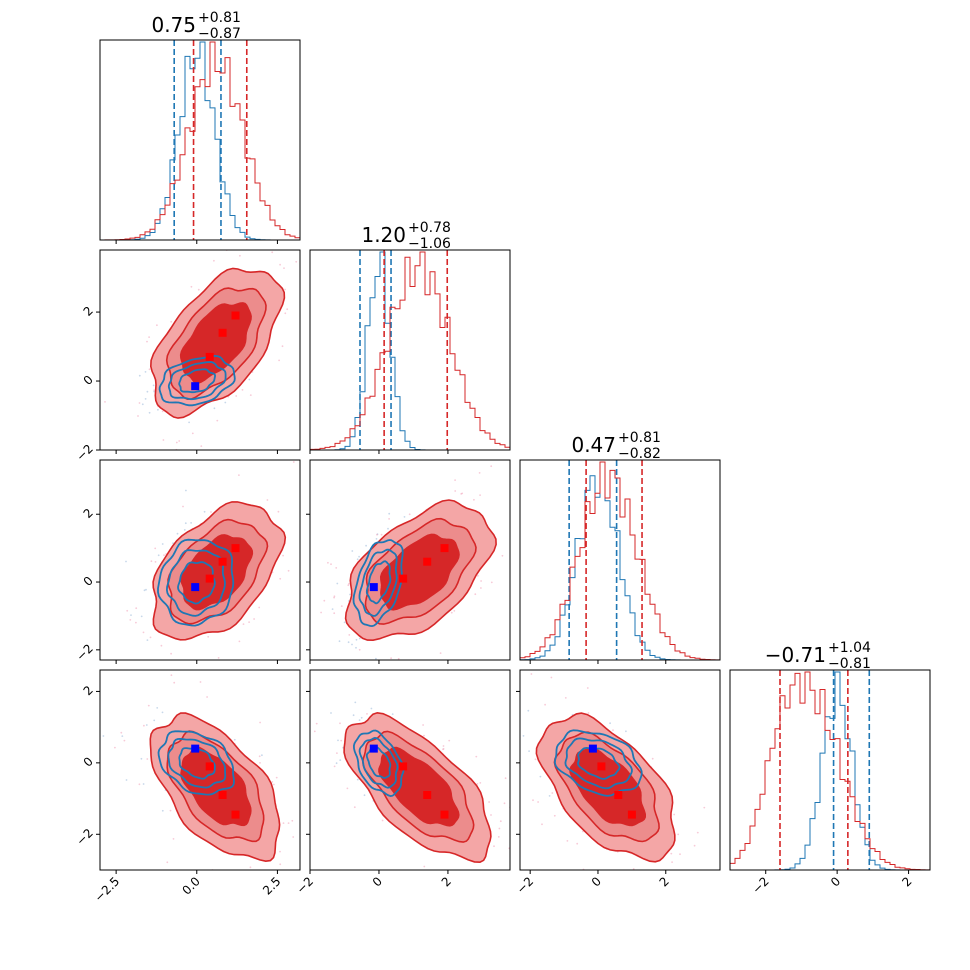 Image resolution: width=970 pixels, height=970 pixels. What do you see at coordinates (615, 446) in the screenshot?
I see `panel-title-2: 0.47 +0.81−0.82` at bounding box center [615, 446].